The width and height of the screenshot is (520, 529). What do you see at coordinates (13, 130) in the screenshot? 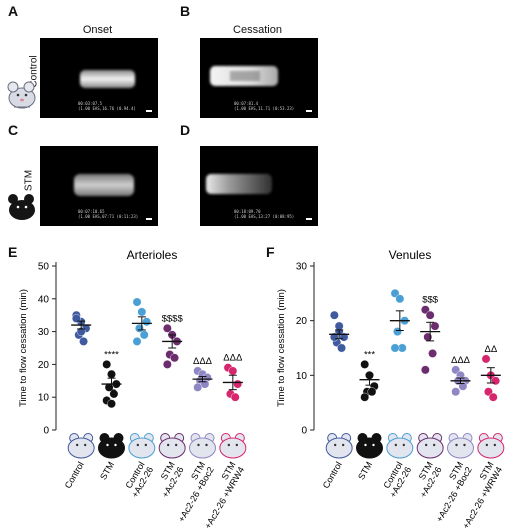
I see `panel-letter-c: C` at bounding box center [13, 130].